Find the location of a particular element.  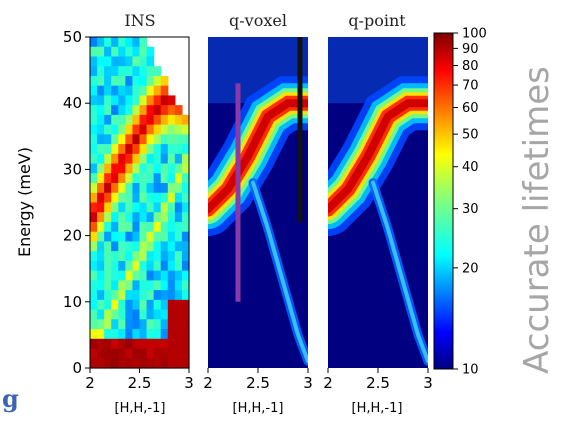

dispersion-band-main is located at coordinates (258, 156).